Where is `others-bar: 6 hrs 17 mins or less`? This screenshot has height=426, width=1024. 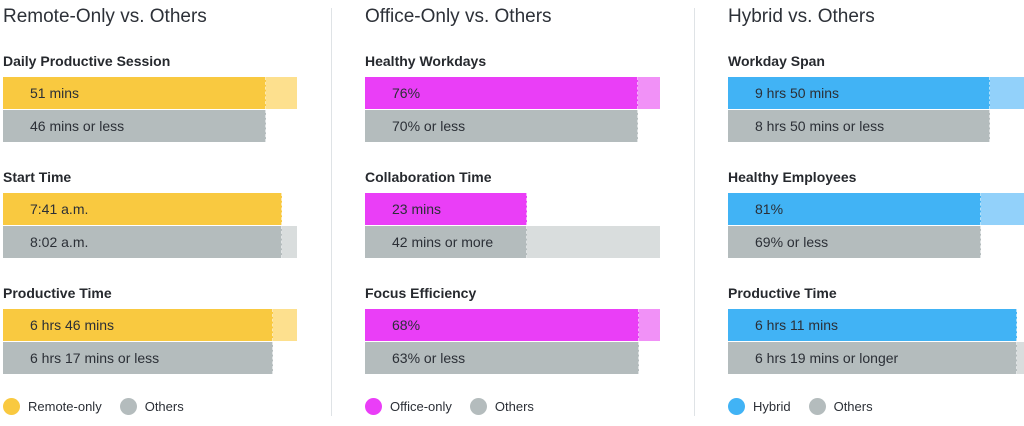
others-bar: 6 hrs 17 mins or less is located at coordinates (138, 358).